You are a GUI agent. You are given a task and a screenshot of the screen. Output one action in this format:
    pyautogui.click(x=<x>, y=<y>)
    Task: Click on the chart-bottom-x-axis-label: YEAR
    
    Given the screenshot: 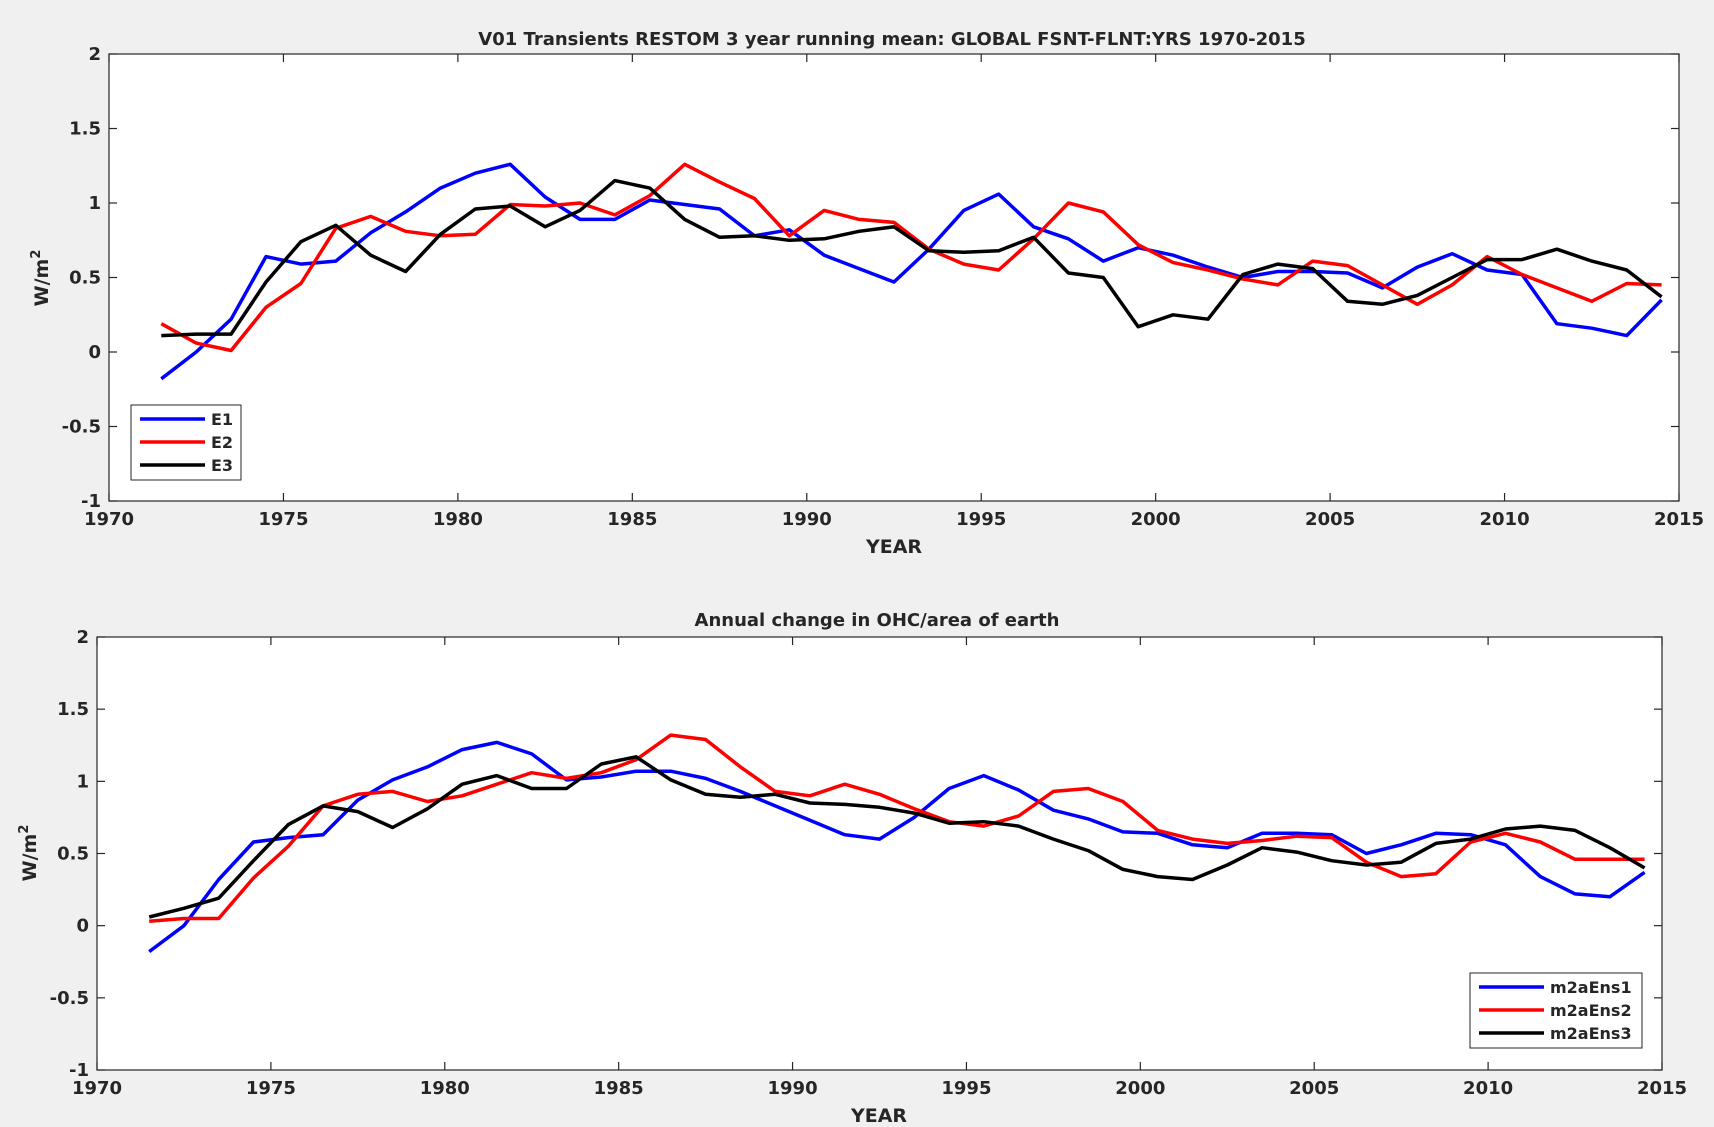 What is the action you would take?
    pyautogui.click(x=878, y=1116)
    